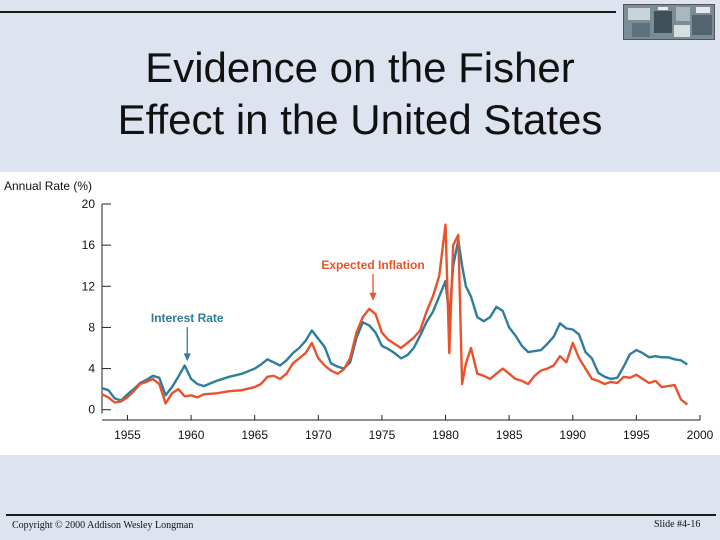 This screenshot has width=720, height=540. What do you see at coordinates (187, 318) in the screenshot?
I see `interest-rate-annotation: Interest Rate` at bounding box center [187, 318].